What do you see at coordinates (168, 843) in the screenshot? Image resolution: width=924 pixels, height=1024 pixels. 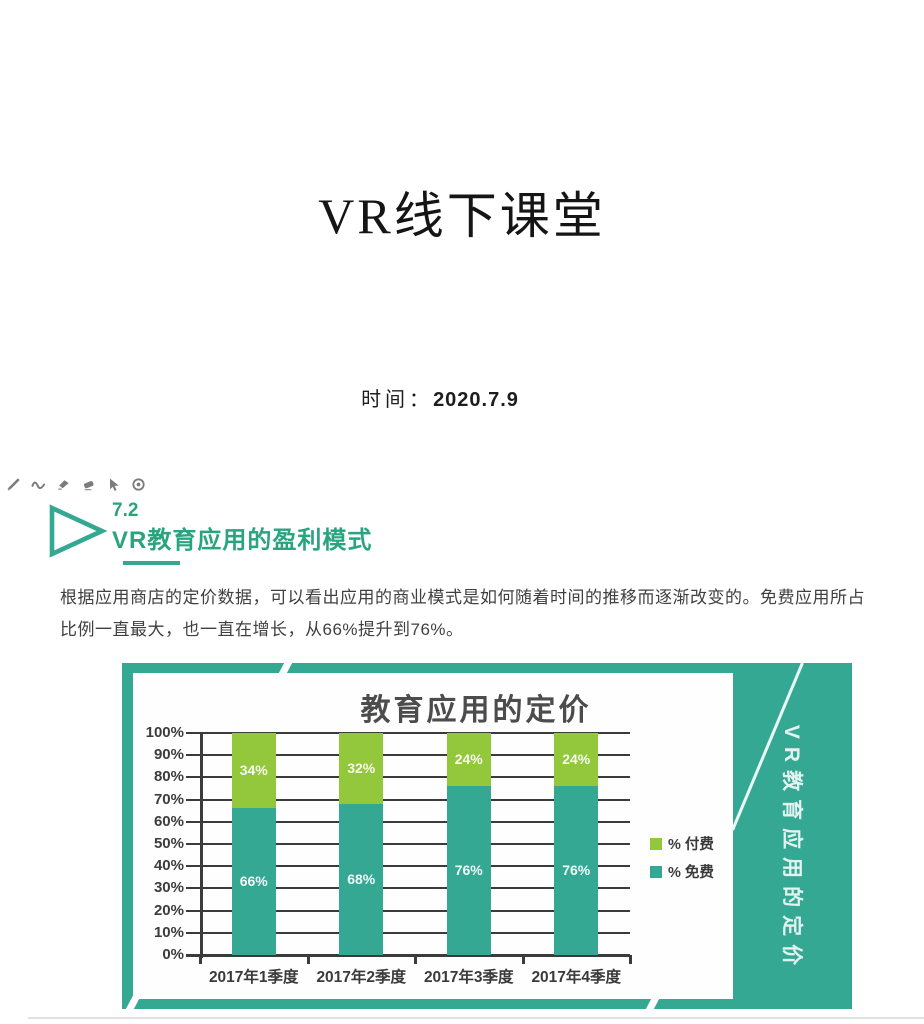 I see `y-axis-tick-label: 50%` at bounding box center [168, 843].